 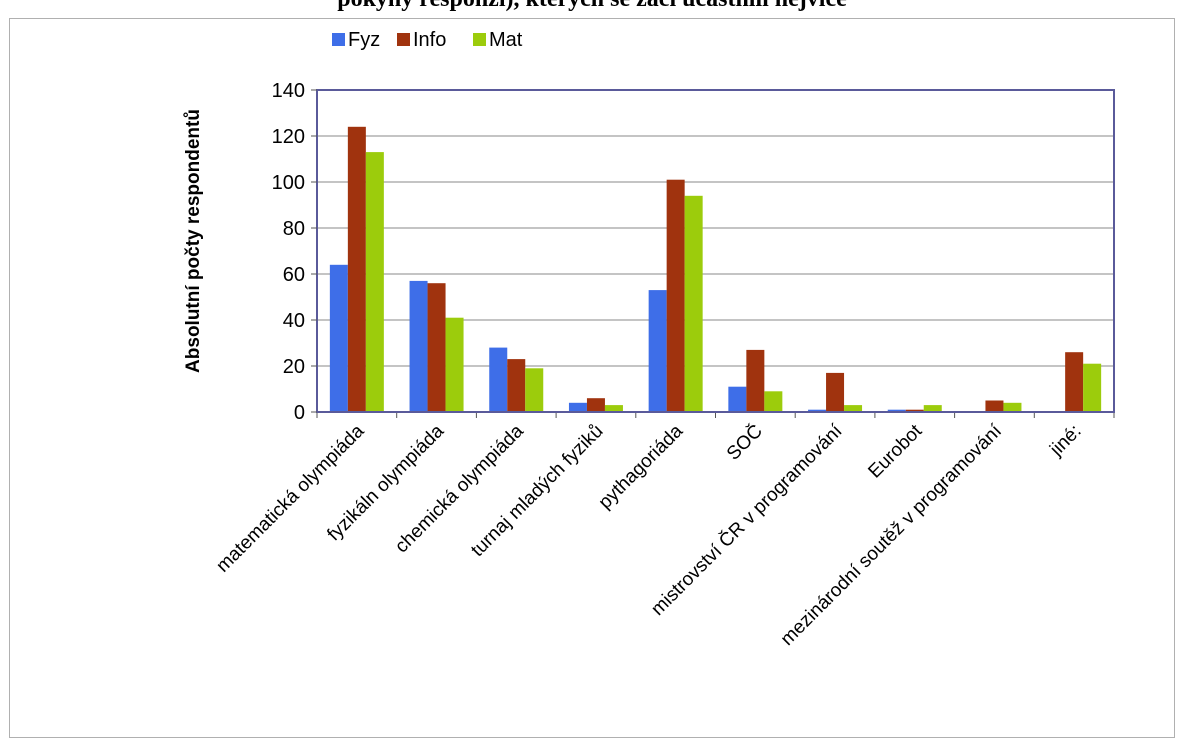 I want to click on legend-label-mat: Mat, so click(x=506, y=40).